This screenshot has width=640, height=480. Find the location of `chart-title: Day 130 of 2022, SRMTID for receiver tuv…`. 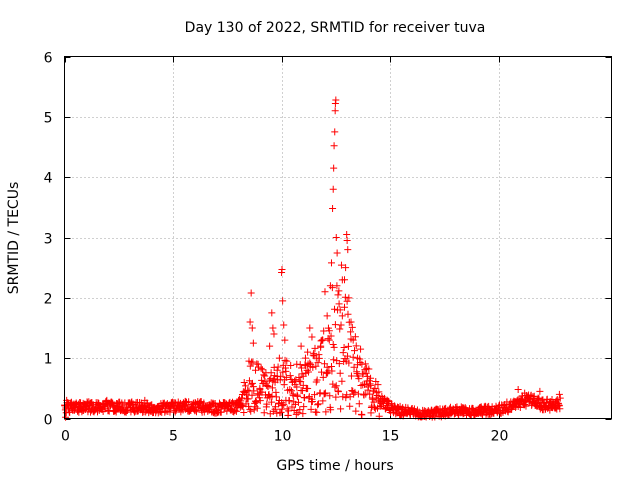

chart-title: Day 130 of 2022, SRMTID for receiver tuv… is located at coordinates (335, 28).